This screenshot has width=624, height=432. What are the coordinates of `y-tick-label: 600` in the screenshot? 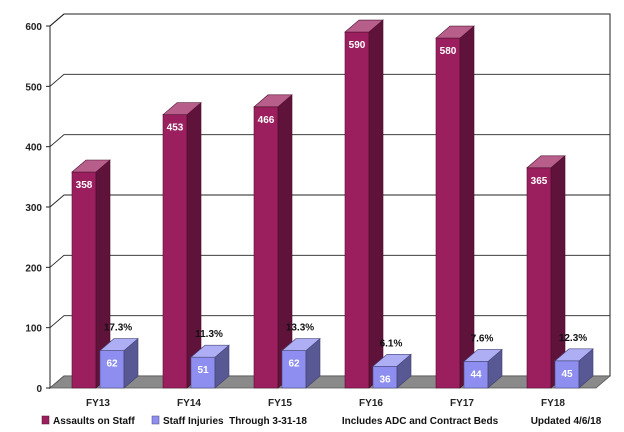 It's located at (33, 27).